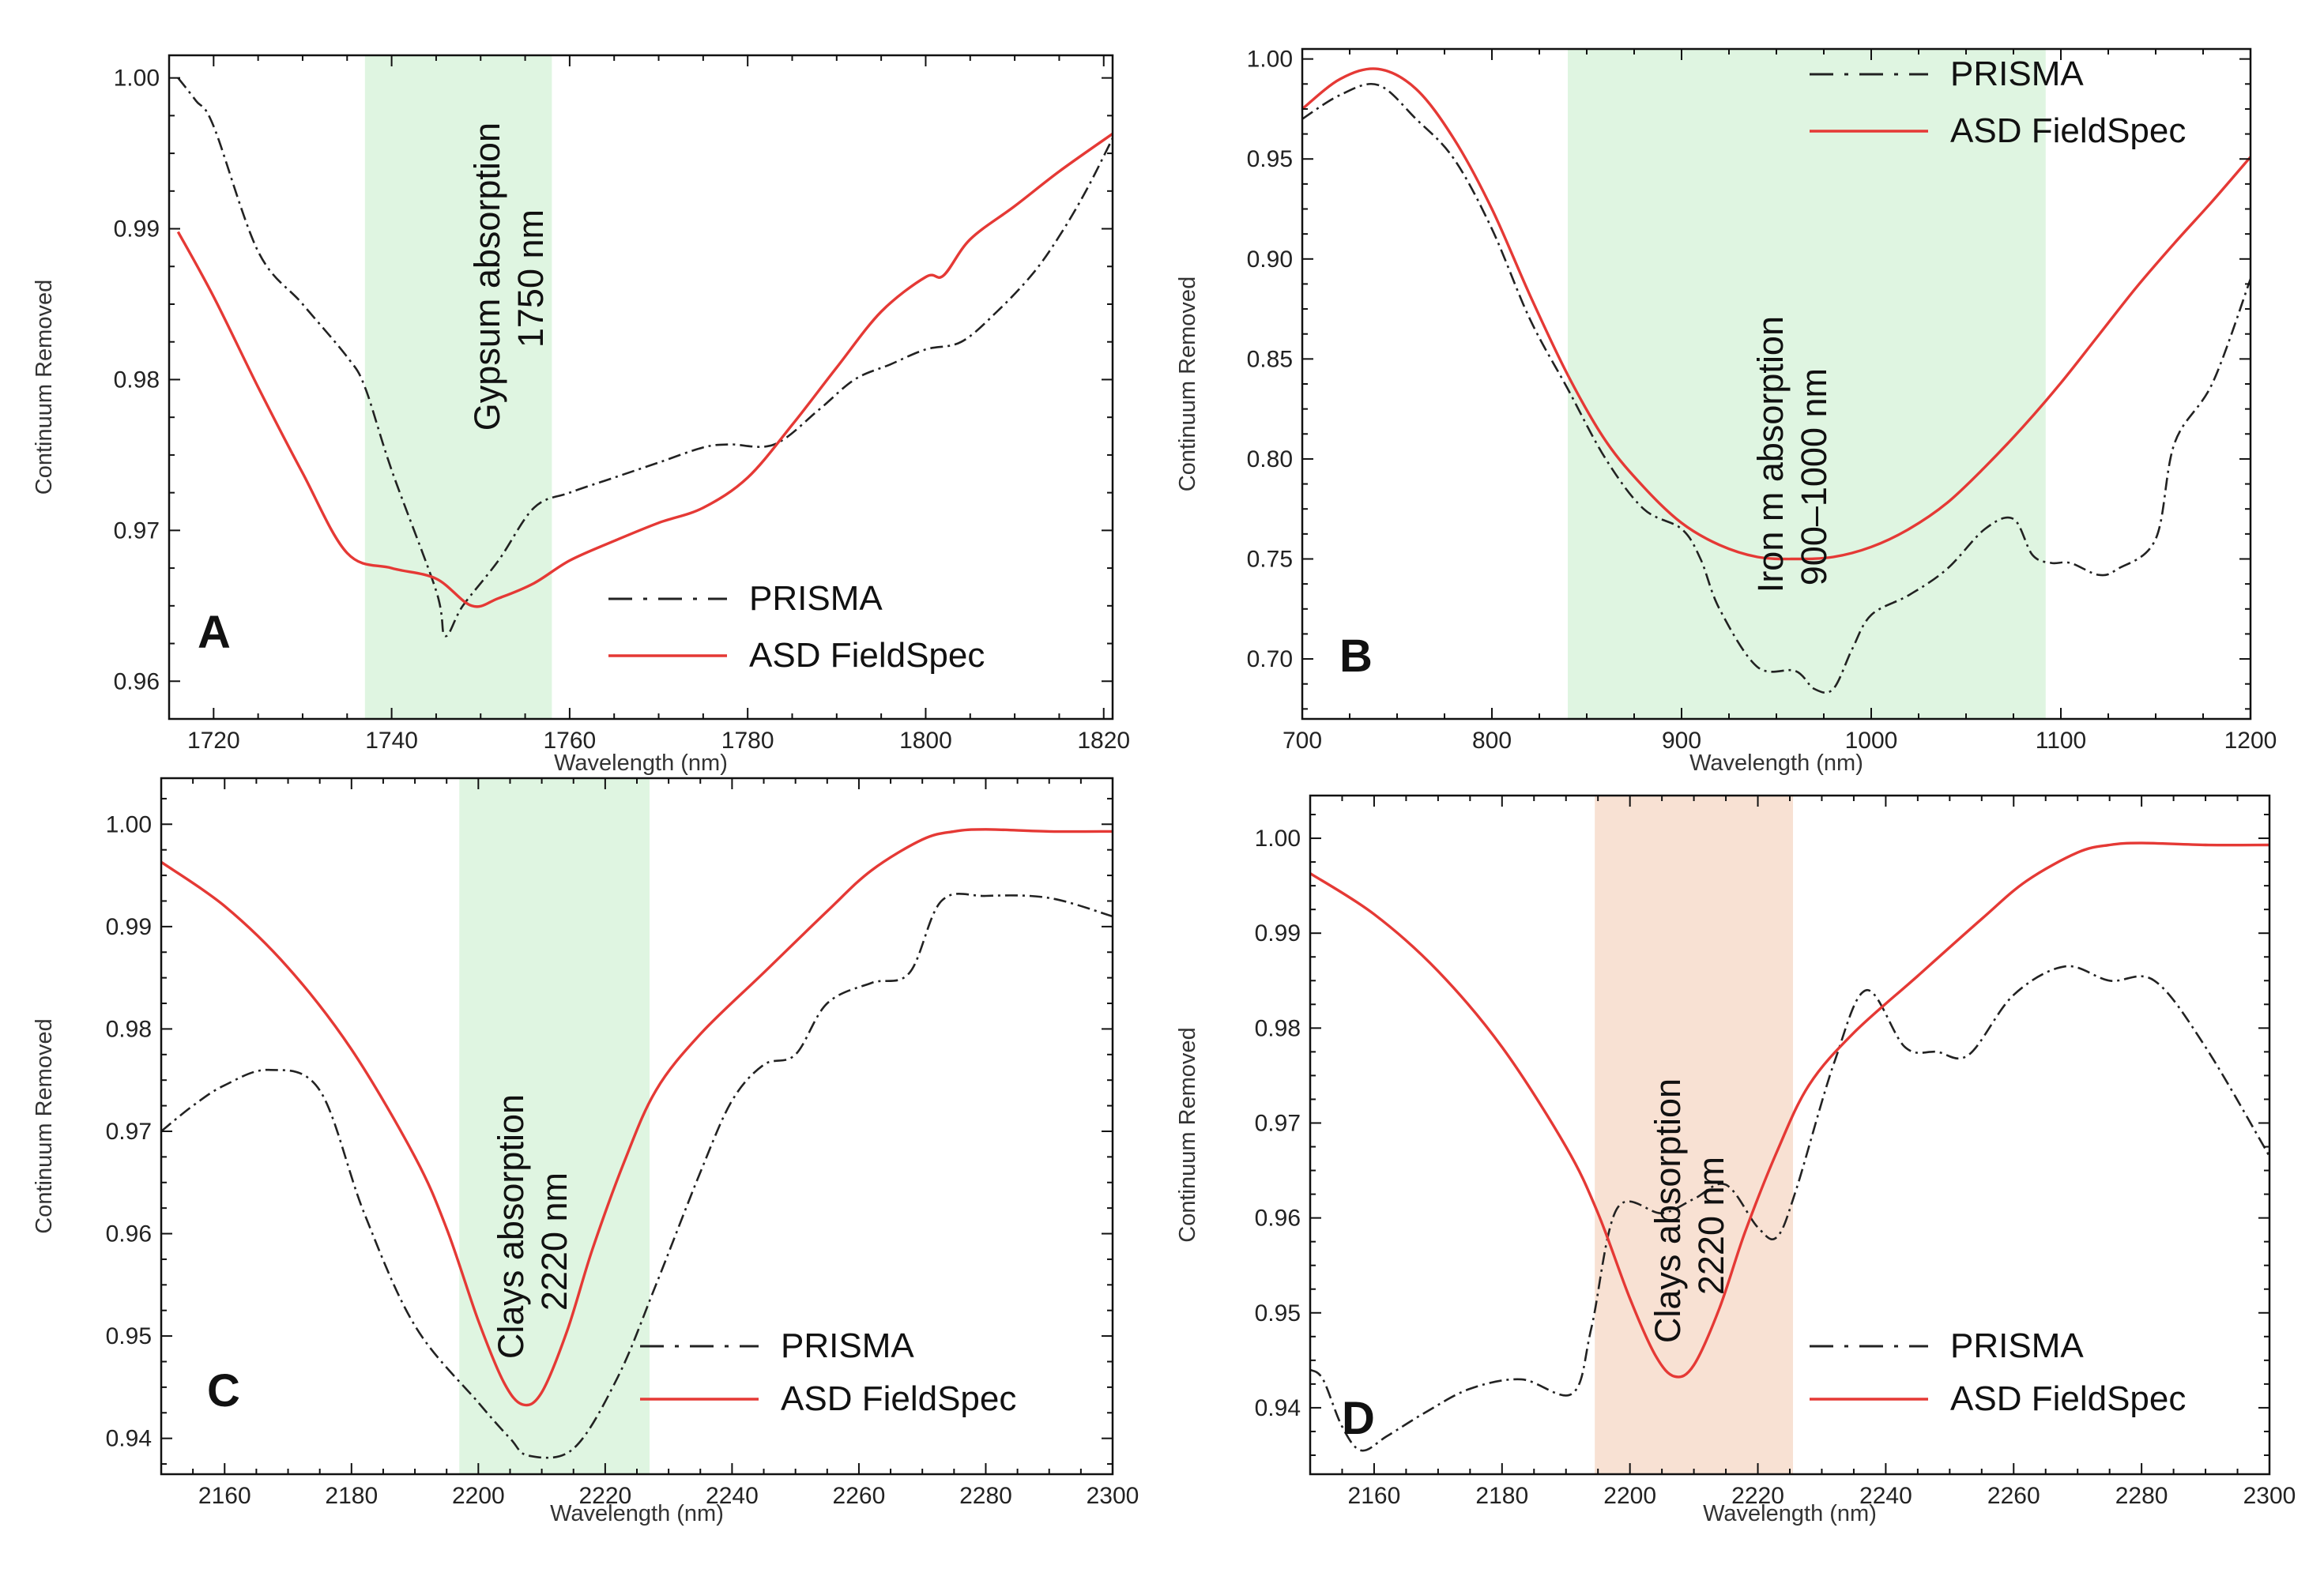  I want to click on y-tick-label: 0.80, so click(1270, 459).